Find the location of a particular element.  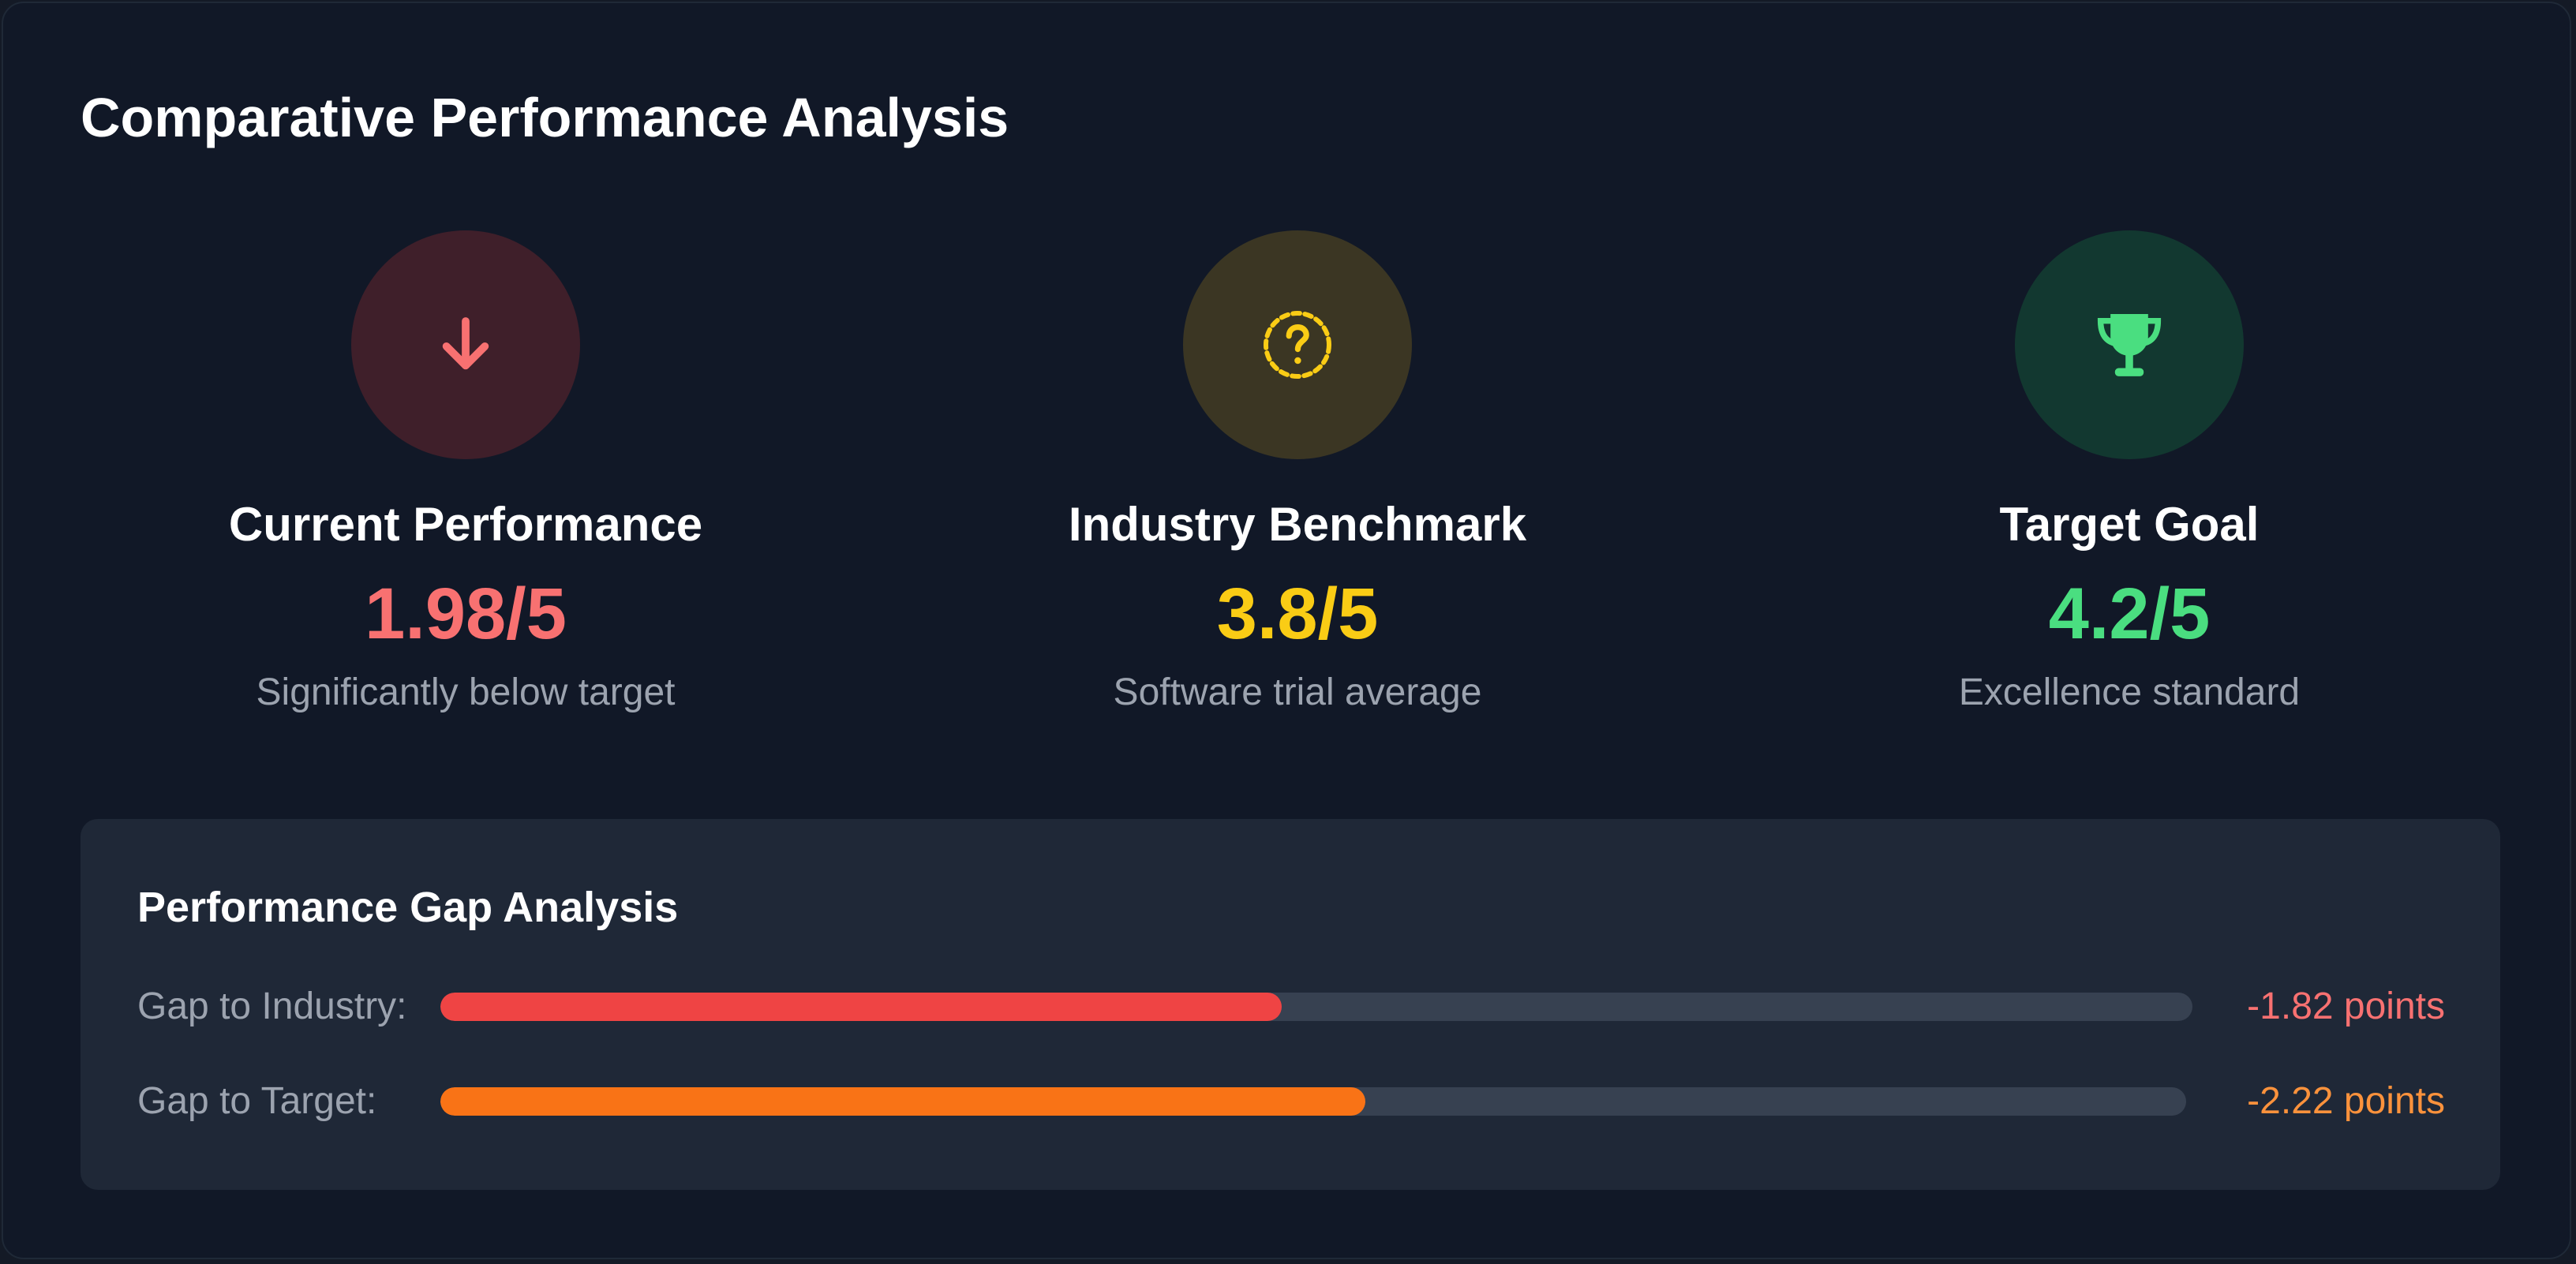

metric-note: Significantly below target is located at coordinates (466, 692).